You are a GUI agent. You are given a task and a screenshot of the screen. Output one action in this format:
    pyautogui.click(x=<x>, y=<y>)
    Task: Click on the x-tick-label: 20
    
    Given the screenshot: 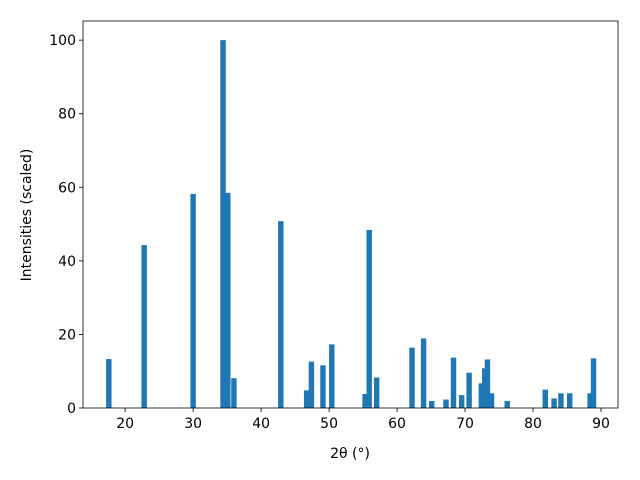 What is the action you would take?
    pyautogui.click(x=125, y=424)
    